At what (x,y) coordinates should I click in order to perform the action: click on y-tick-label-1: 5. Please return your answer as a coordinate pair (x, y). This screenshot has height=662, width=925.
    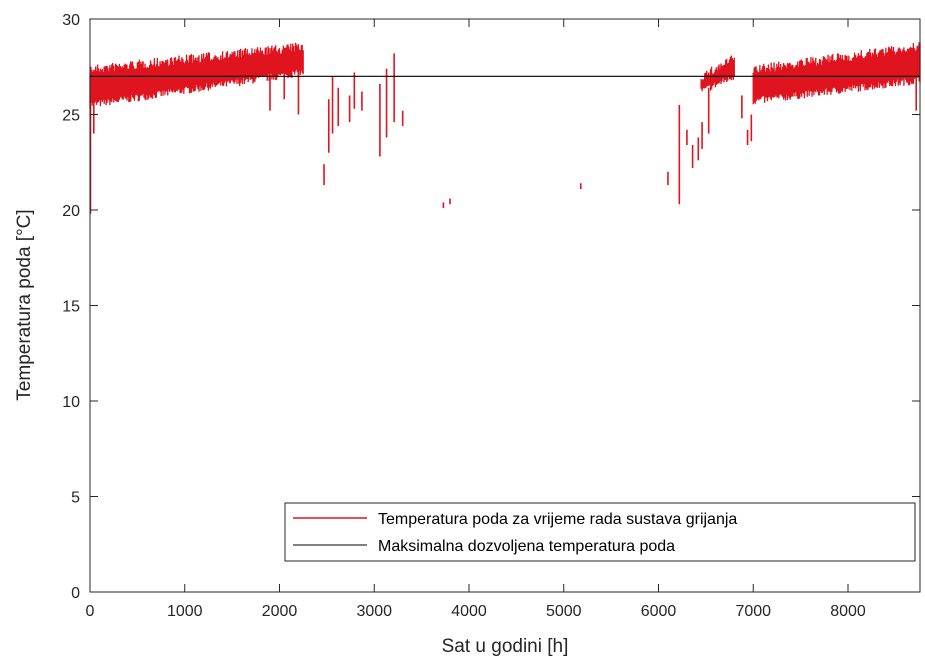
    Looking at the image, I should click on (75, 498).